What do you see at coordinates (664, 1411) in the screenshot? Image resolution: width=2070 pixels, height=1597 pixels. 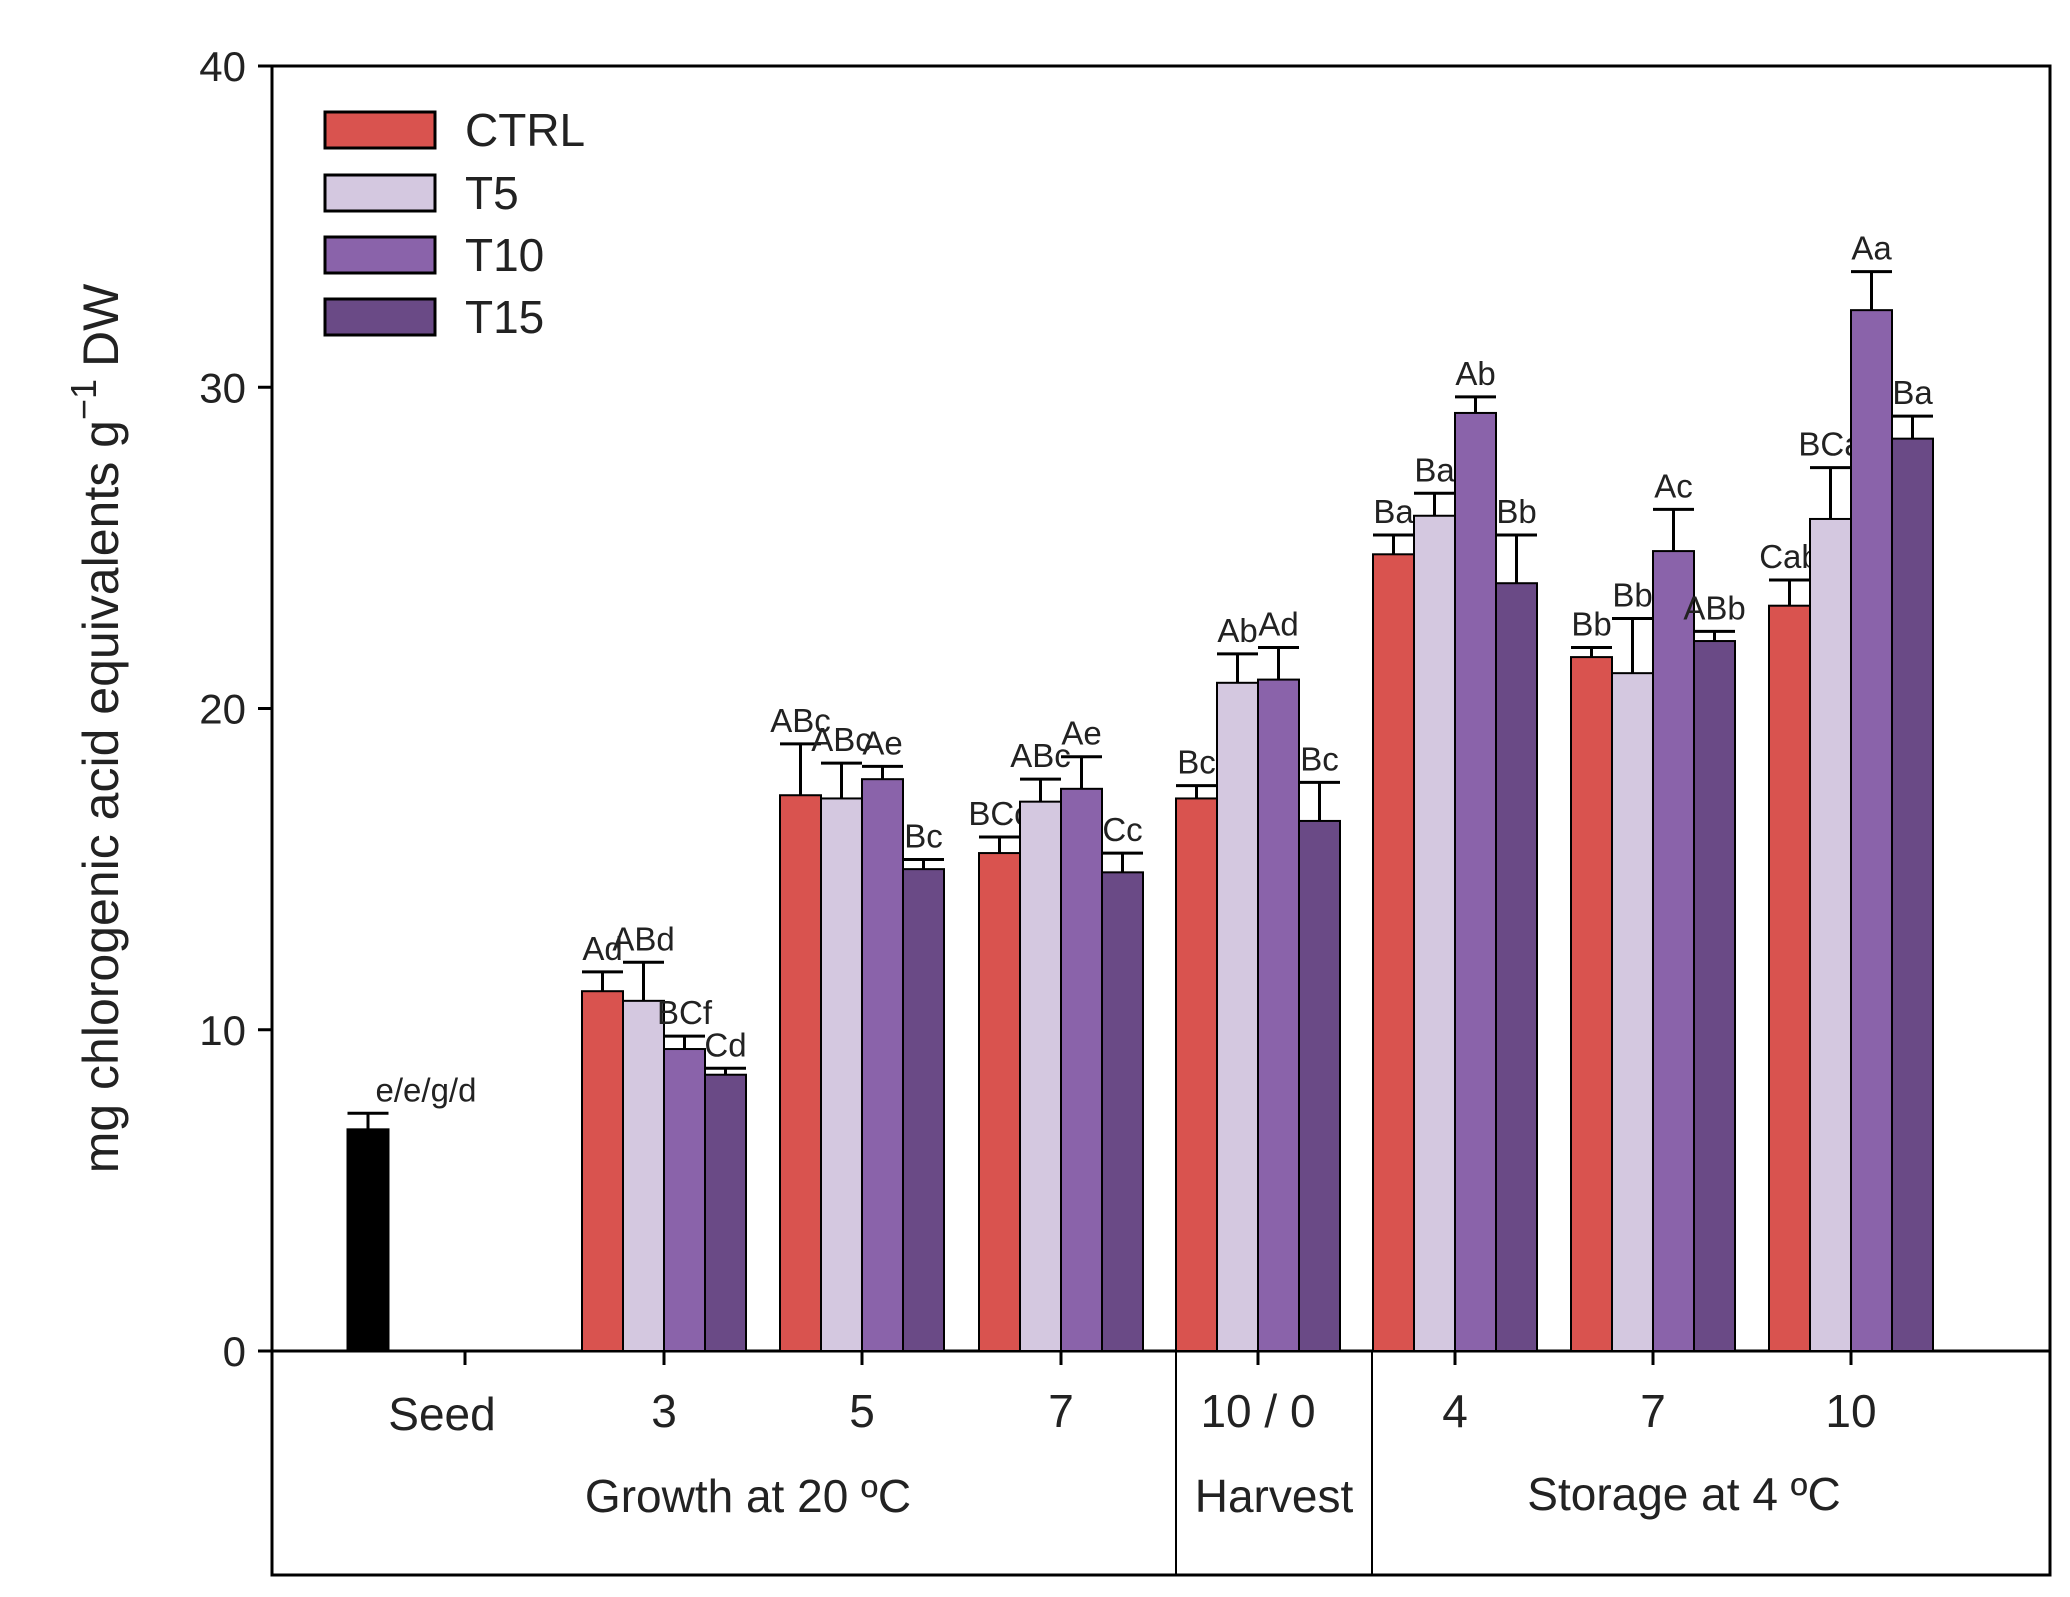 I see `x-category-label: 3` at bounding box center [664, 1411].